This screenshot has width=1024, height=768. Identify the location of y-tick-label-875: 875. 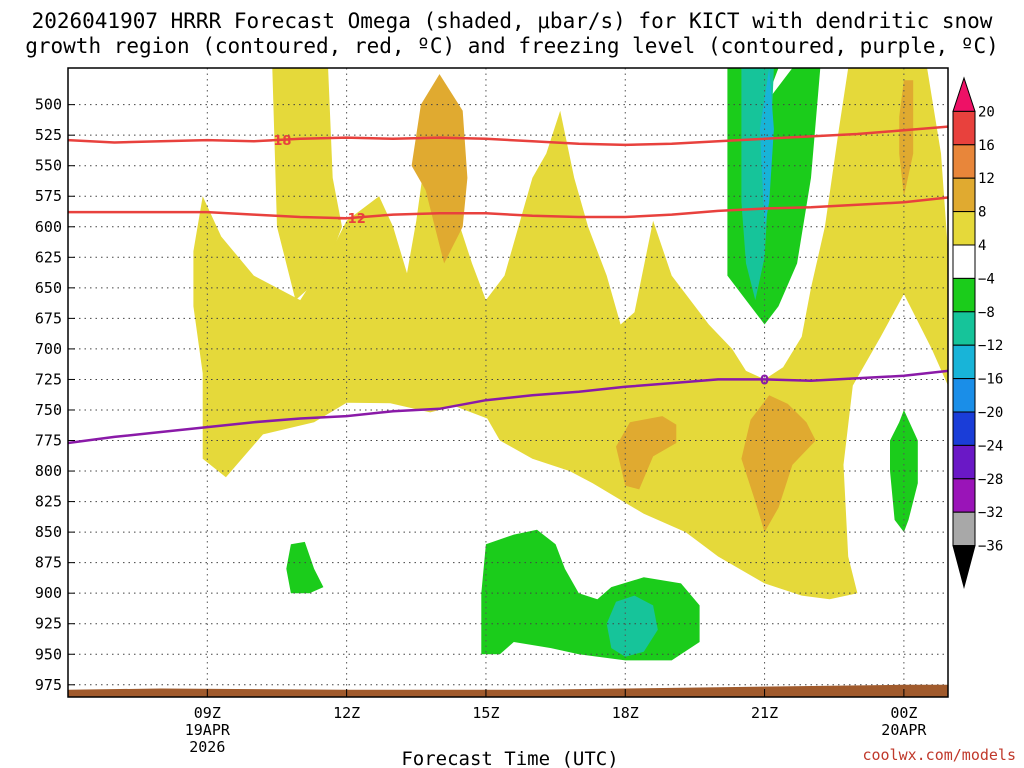
(48, 563).